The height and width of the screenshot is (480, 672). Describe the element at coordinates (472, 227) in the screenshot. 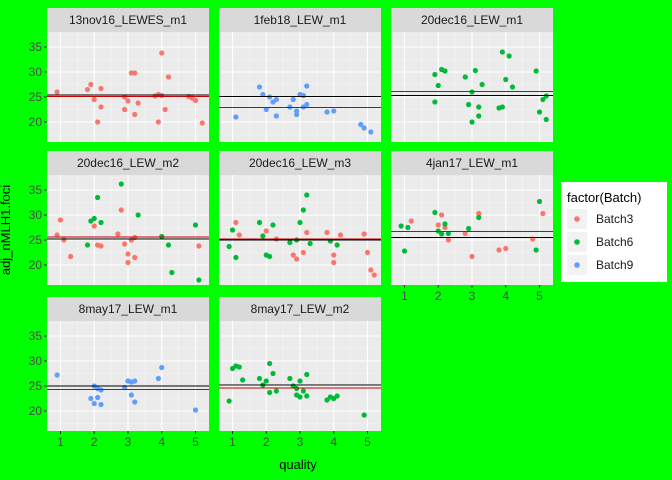

I see `facet-panel: 4jan17_LEW_m1 1 2 3 4 5` at that location.